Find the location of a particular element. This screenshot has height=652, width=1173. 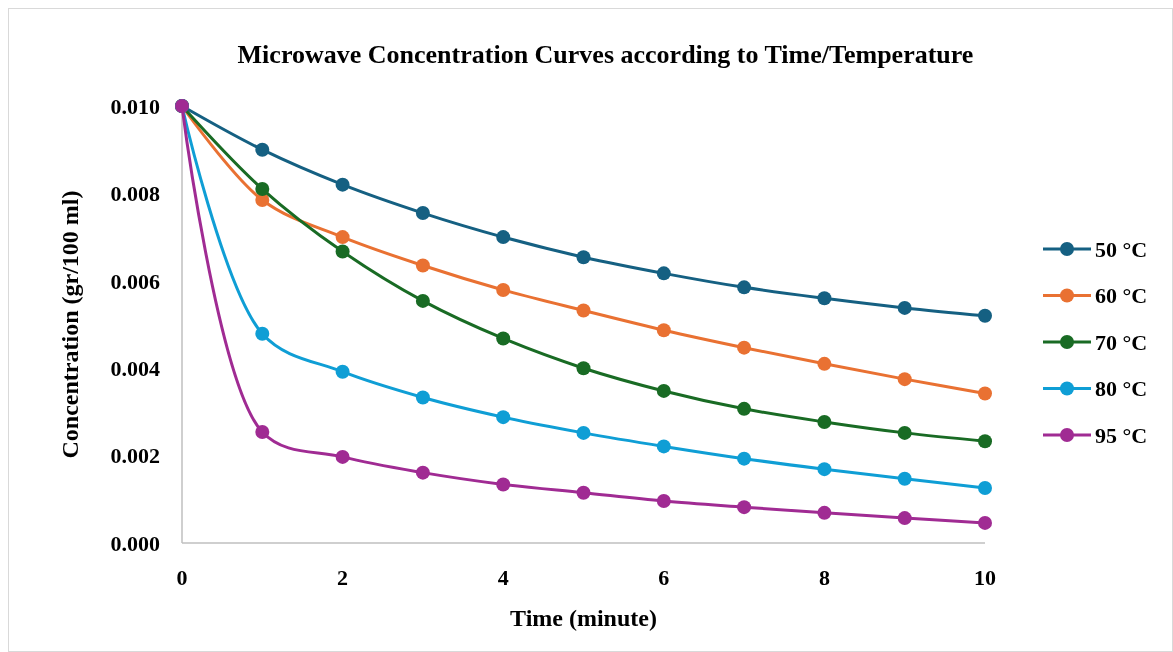

x-tick-label: 10 is located at coordinates (985, 577).